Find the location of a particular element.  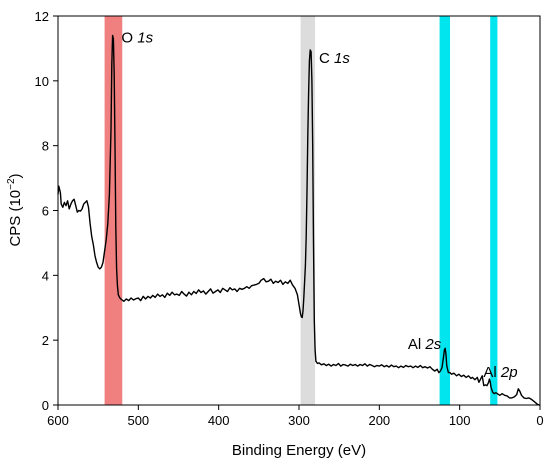

x-axis-ticks: 600 500 400 300 200 100 0 is located at coordinates (295, 416).